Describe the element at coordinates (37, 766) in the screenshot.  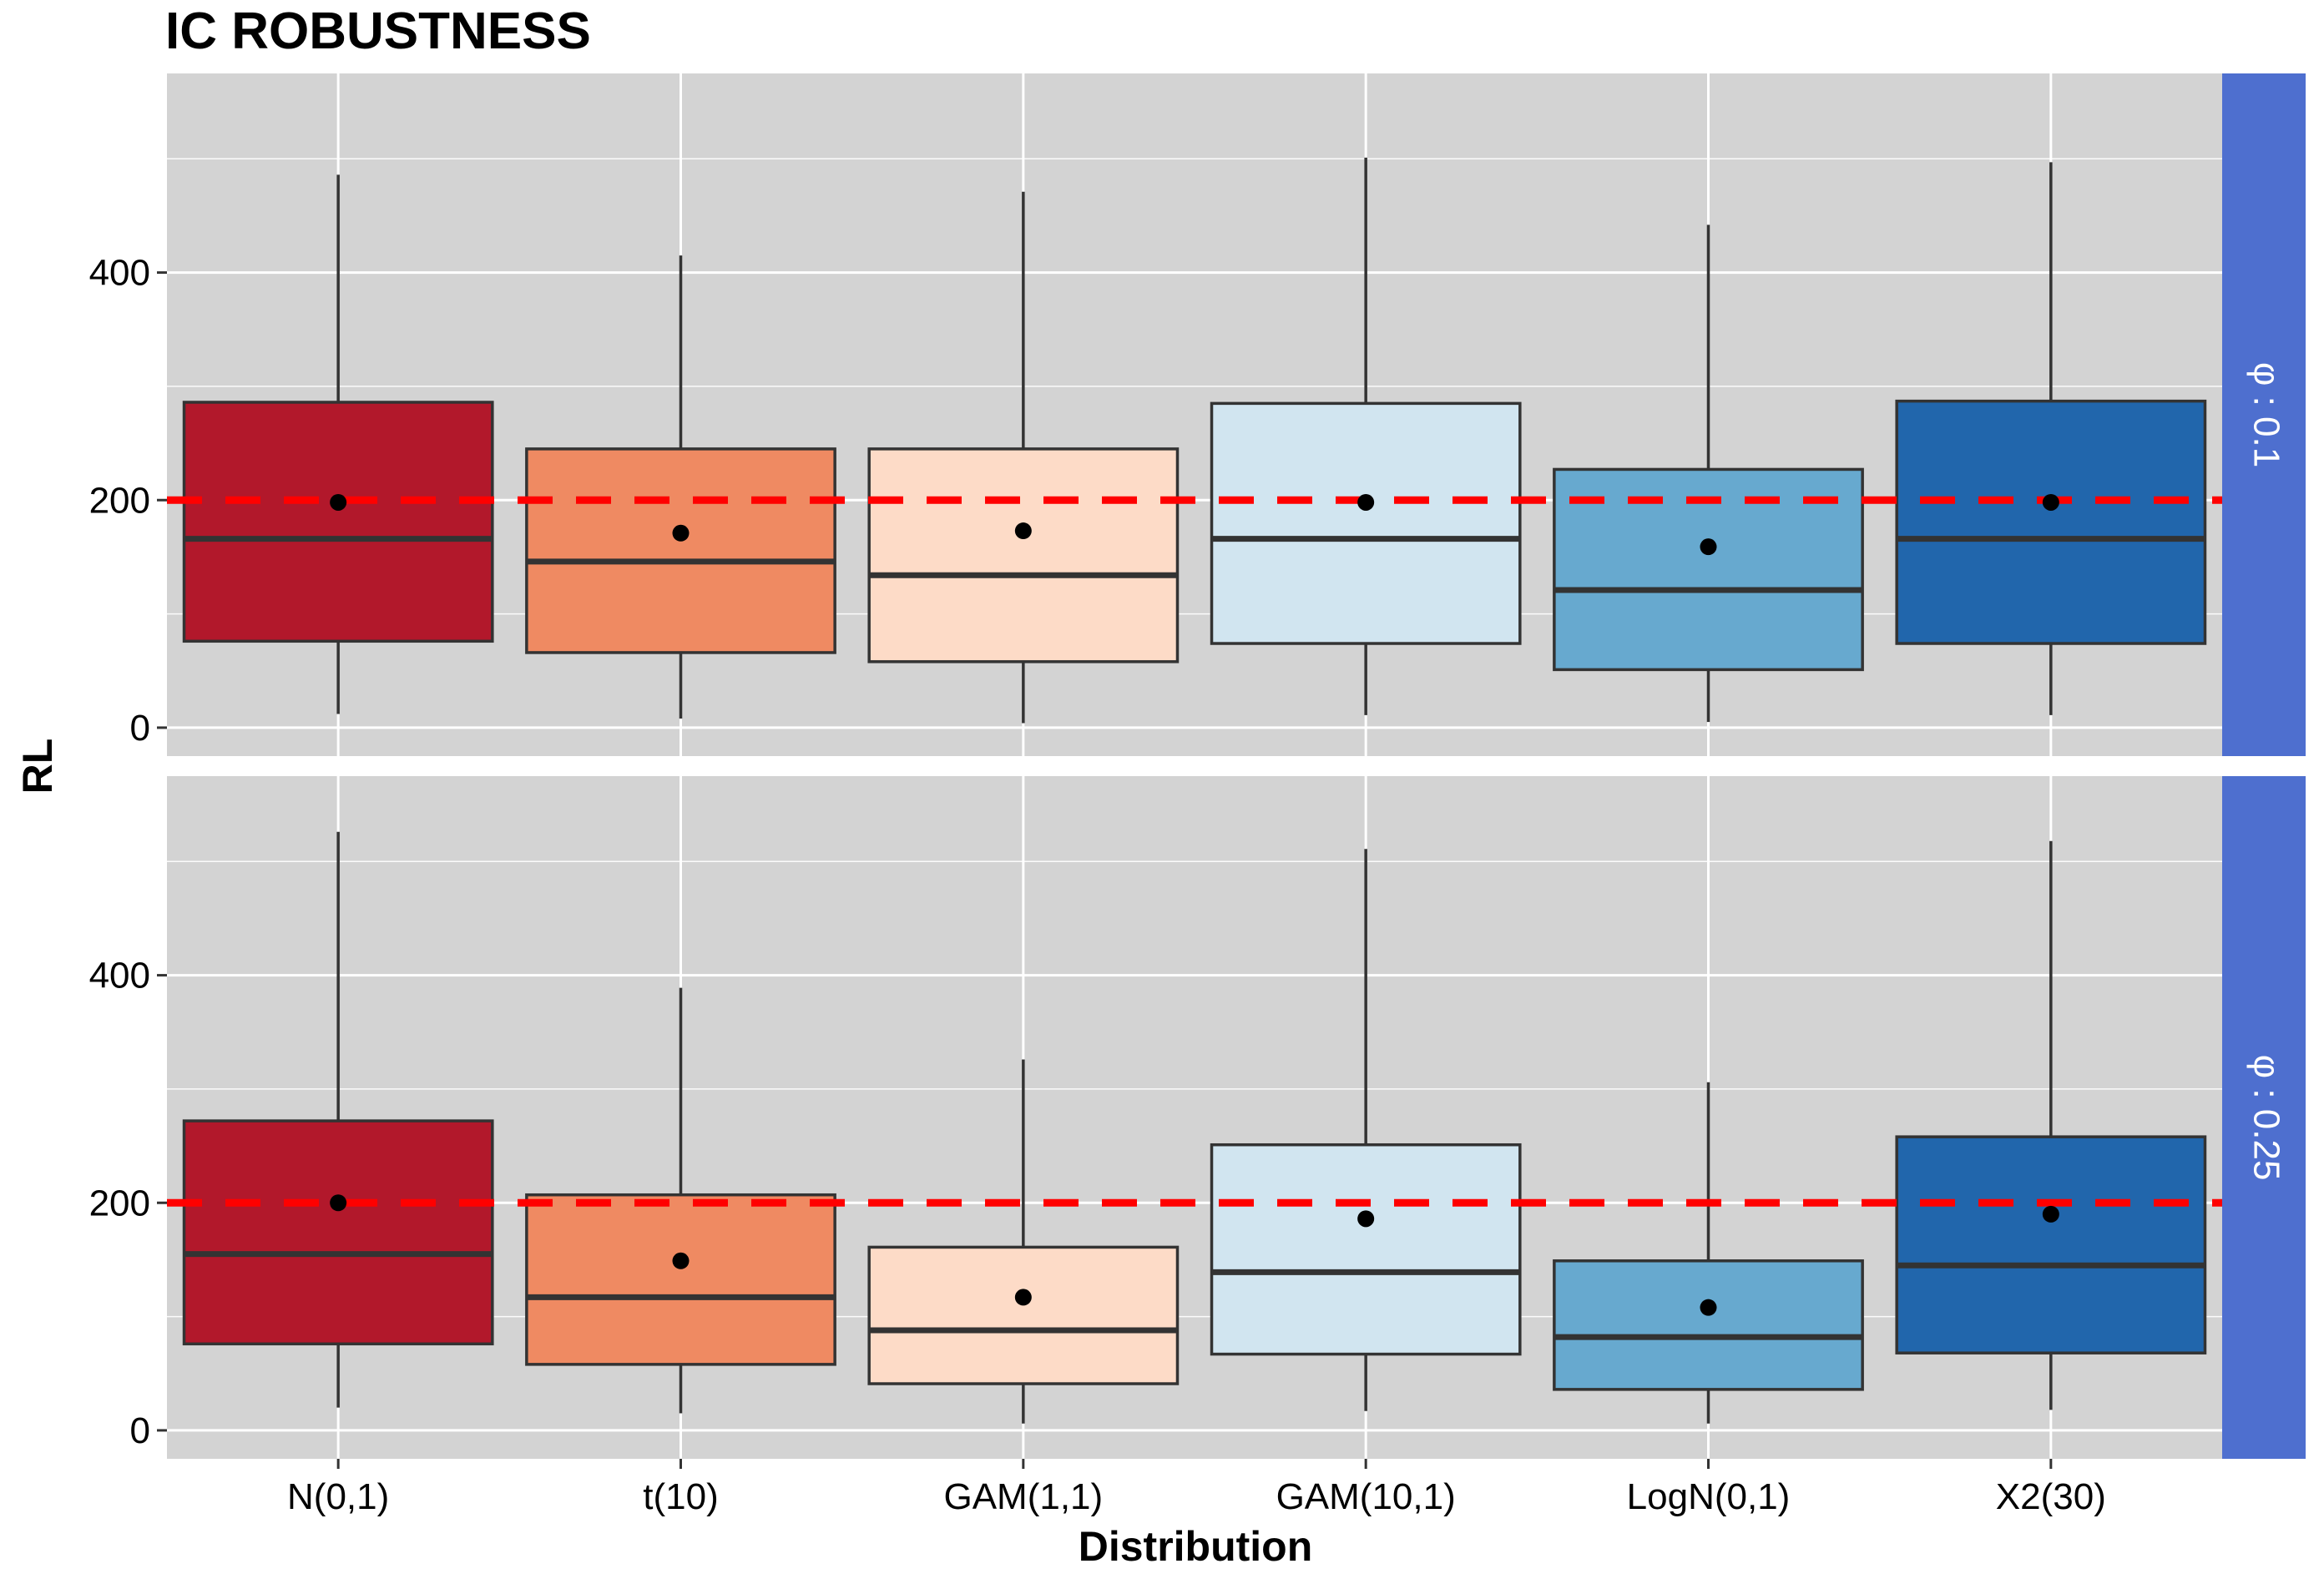
I see `y-axis-title: RL` at that location.